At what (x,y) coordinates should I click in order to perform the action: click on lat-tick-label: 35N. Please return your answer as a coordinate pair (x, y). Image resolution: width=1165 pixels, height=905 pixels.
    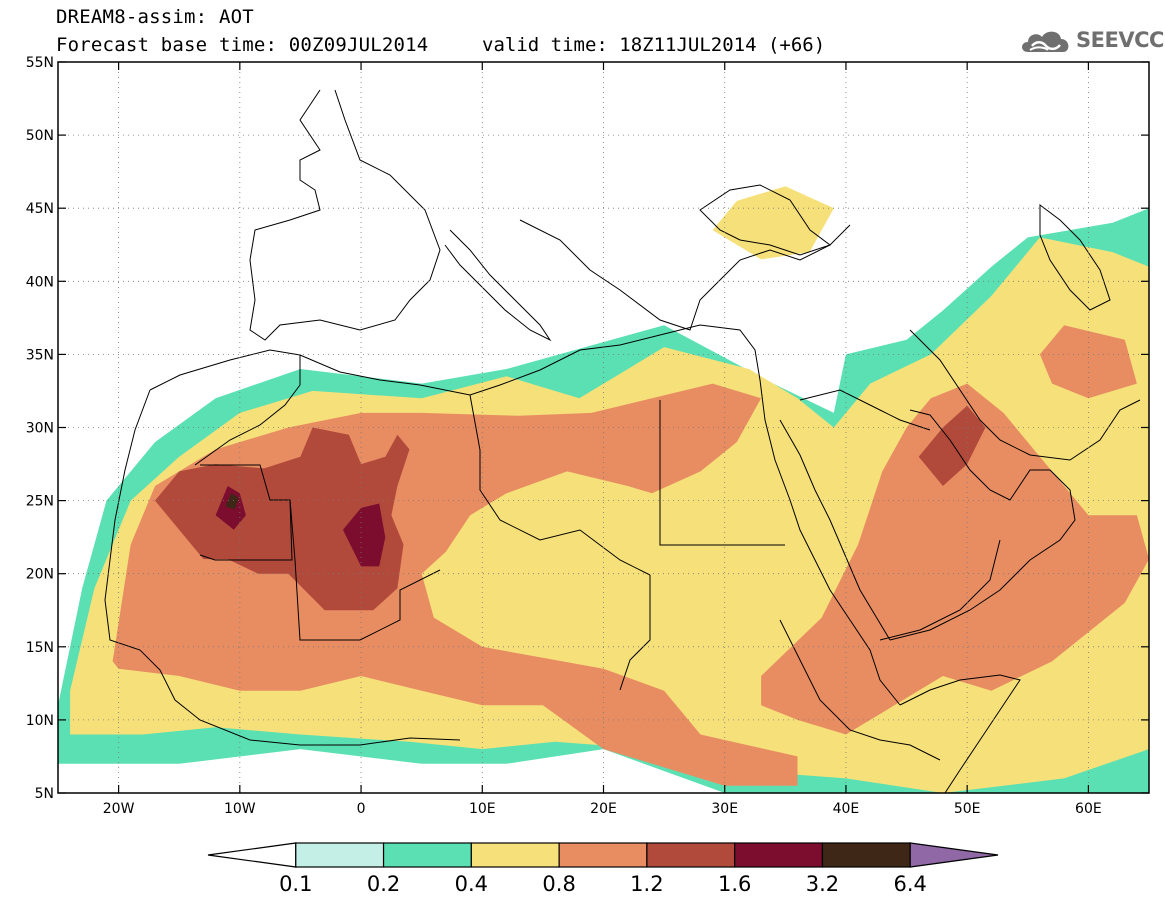
    Looking at the image, I should click on (40, 355).